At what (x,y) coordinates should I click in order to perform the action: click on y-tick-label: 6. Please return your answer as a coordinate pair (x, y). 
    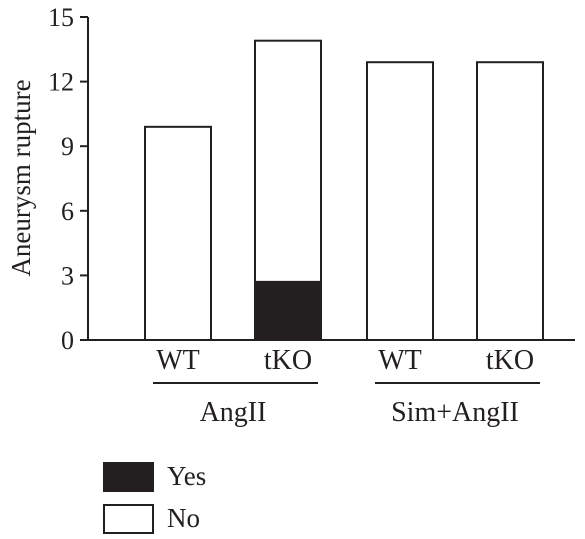
    Looking at the image, I should click on (67, 211).